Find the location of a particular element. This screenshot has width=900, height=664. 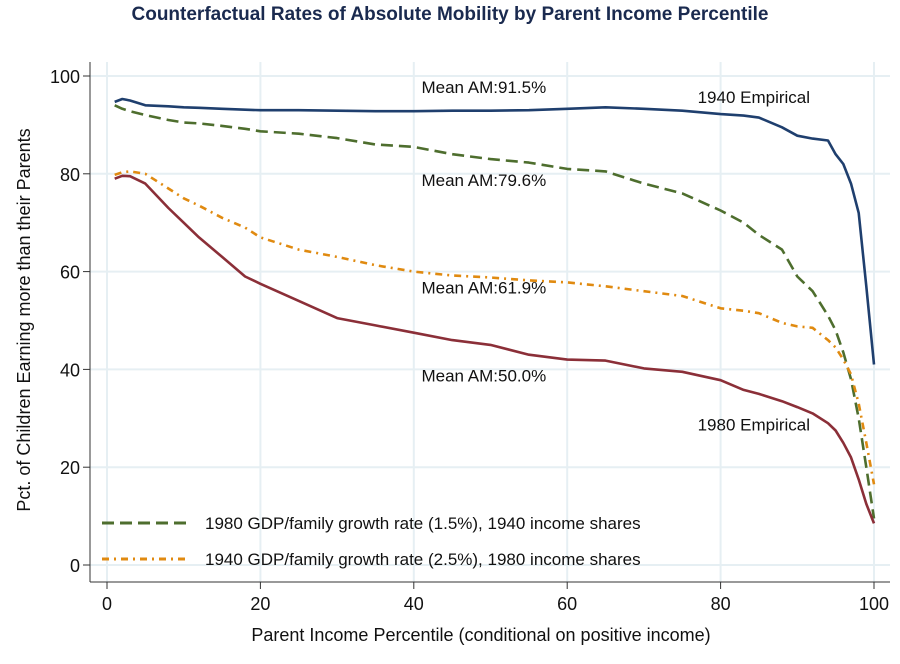

y-tick-label: 80 is located at coordinates (70, 175).